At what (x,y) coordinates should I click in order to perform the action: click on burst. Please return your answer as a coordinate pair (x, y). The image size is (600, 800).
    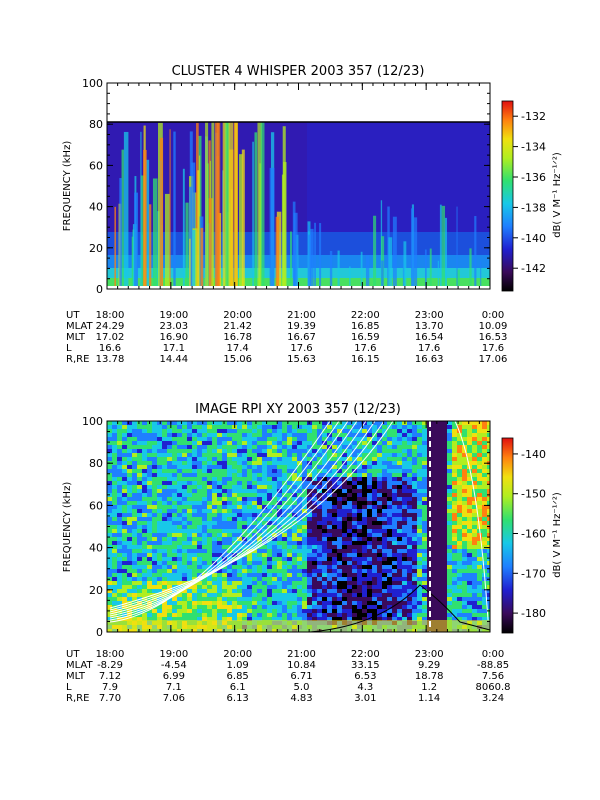
    Looking at the image, I should click on (145, 217).